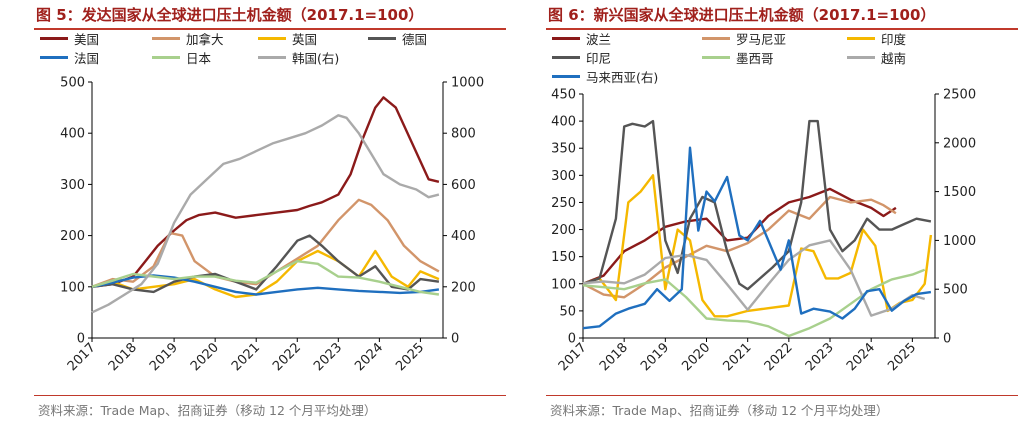 Image resolution: width=1024 pixels, height=437 pixels. I want to click on x-tick-label: 2023, so click(820, 357).